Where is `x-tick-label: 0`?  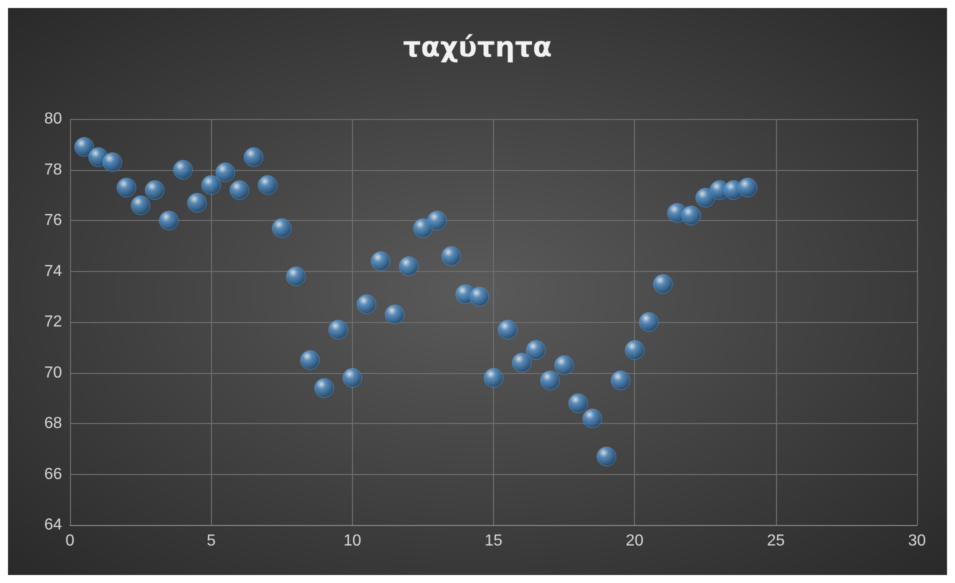
x-tick-label: 0 is located at coordinates (70, 541).